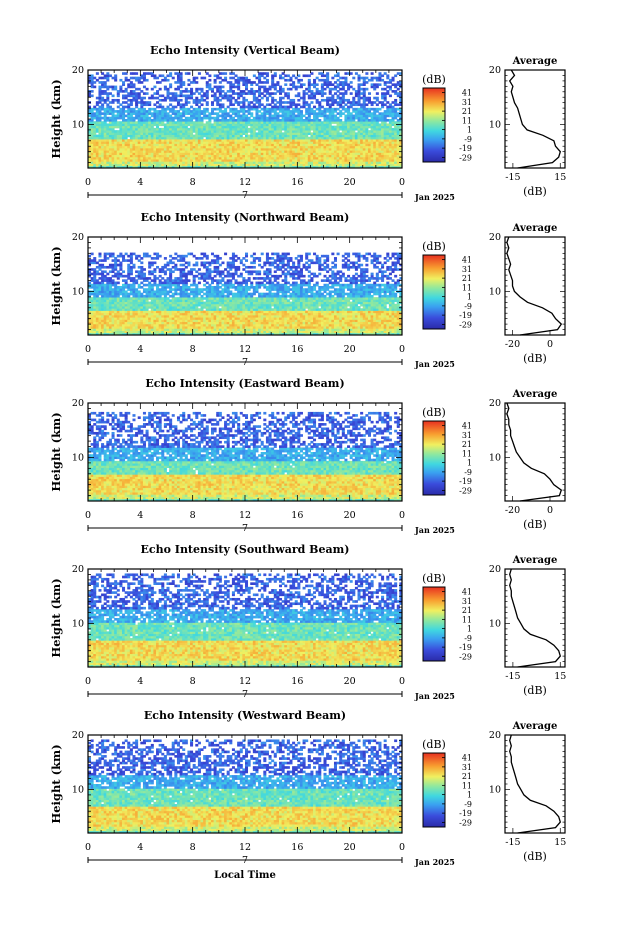 This screenshot has height=929, width=619. Describe the element at coordinates (88, 182) in the screenshot. I see `x-tick-label: 0` at that location.